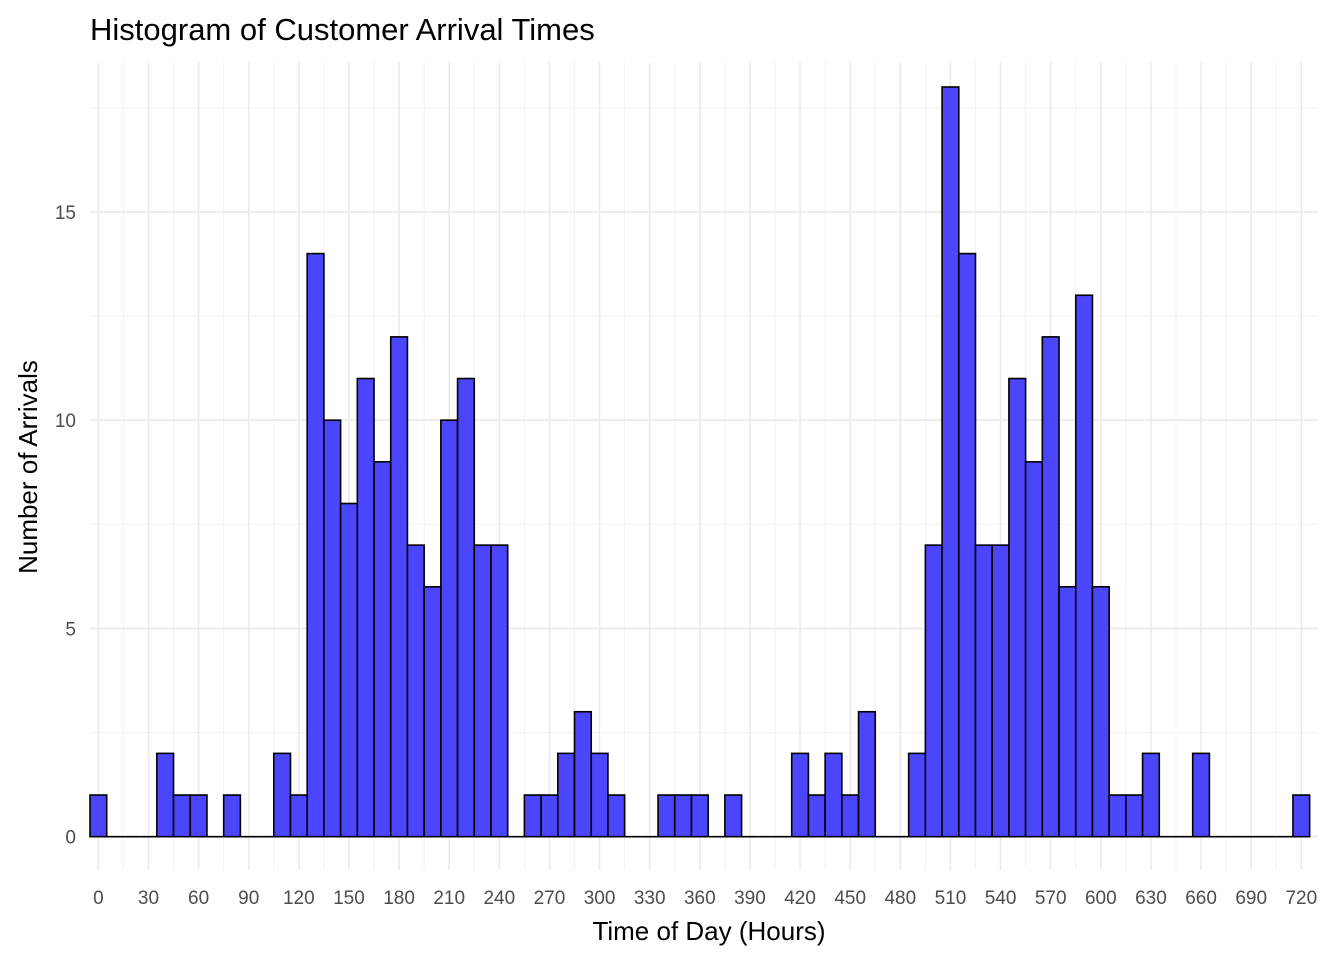  I want to click on y-tick-label: 10, so click(65, 421).